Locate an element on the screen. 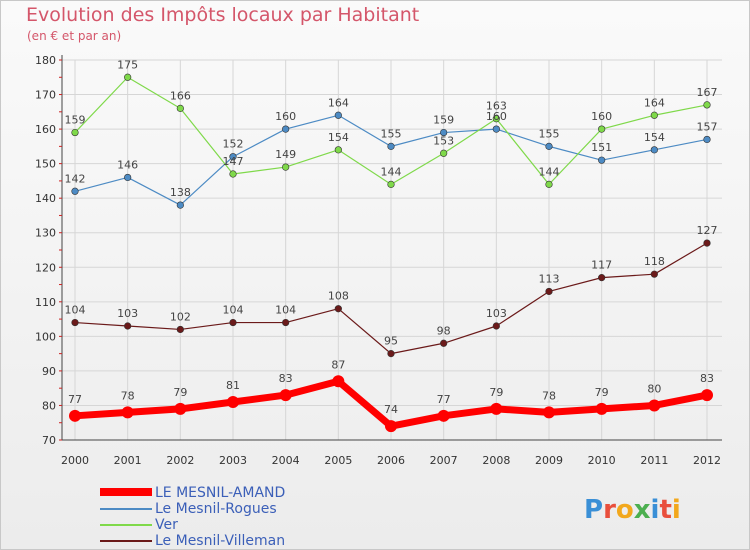  x-tick-label: 2011 is located at coordinates (654, 460).